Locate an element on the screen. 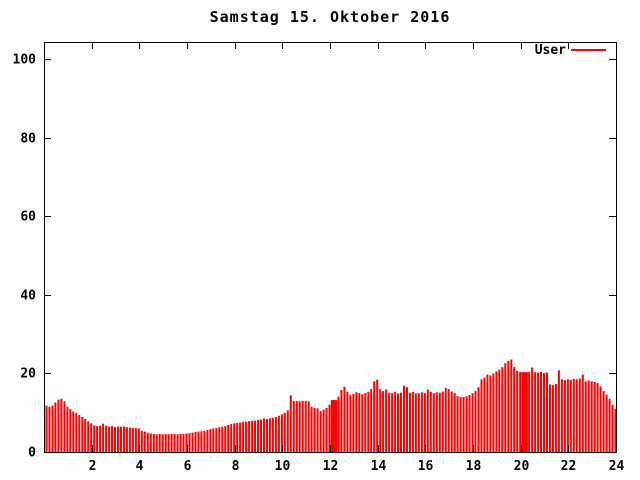 This screenshot has height=480, width=640. y-tick-label: 100 is located at coordinates (25, 60).